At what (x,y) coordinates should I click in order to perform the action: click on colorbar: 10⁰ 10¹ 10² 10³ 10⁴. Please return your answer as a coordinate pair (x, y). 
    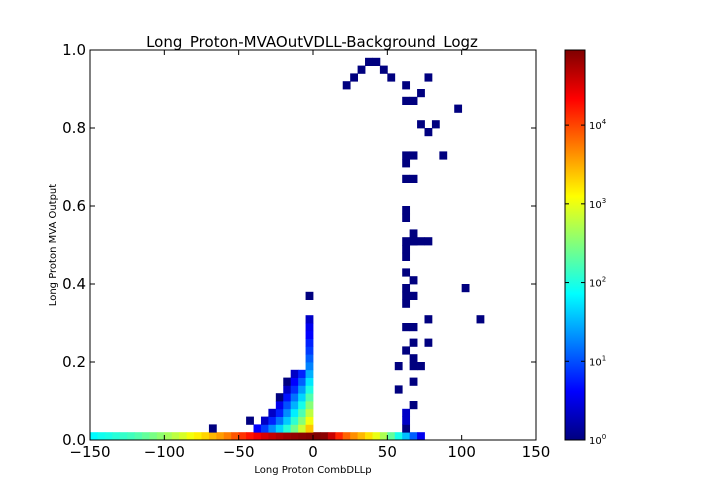
    Looking at the image, I should click on (585, 248).